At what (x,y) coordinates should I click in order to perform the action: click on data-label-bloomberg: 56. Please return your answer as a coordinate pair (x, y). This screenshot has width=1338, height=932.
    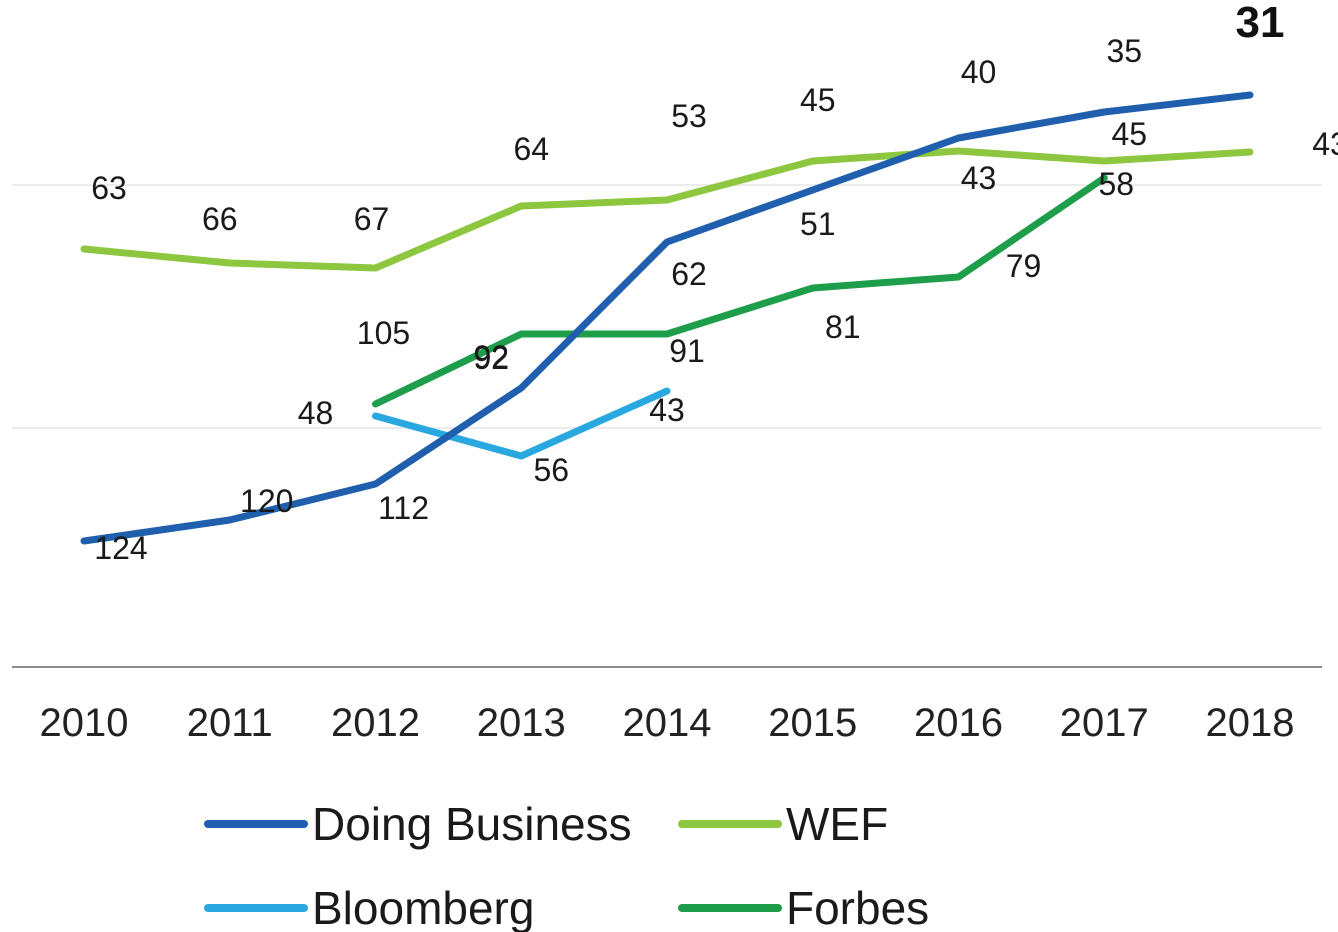
    Looking at the image, I should click on (551, 470).